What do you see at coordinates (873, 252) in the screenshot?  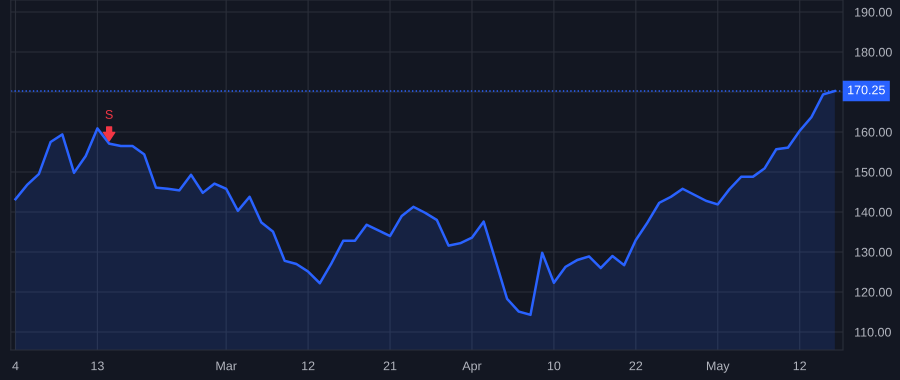 I see `y-tick-label: 130.00` at bounding box center [873, 252].